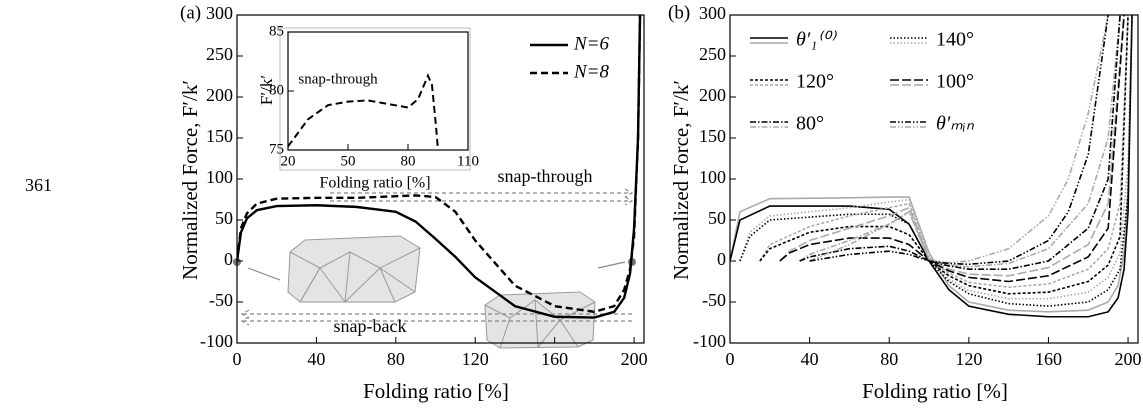  I want to click on series, so click(363, 112).